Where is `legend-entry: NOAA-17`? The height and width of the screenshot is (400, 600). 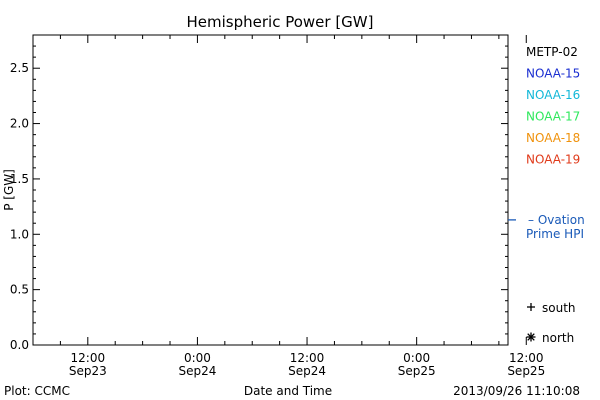 legend-entry: NOAA-17 is located at coordinates (553, 117).